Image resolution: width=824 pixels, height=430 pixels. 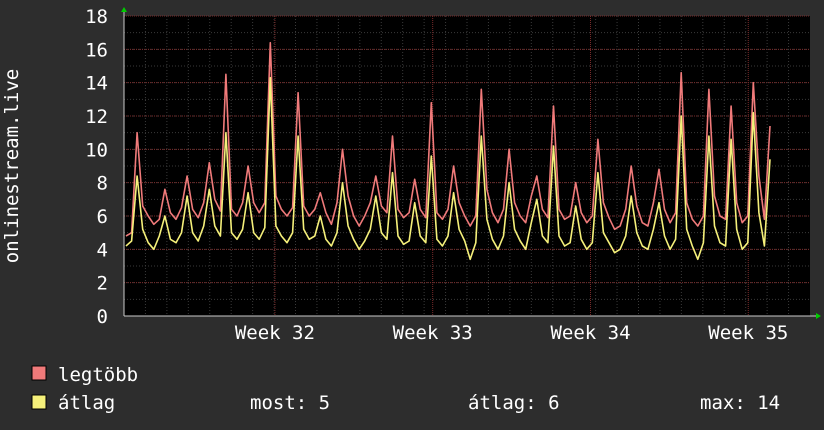 What do you see at coordinates (511, 333) in the screenshot?
I see `x-tick-labels: Week 32 Week 33 Week 34 Week 35` at bounding box center [511, 333].